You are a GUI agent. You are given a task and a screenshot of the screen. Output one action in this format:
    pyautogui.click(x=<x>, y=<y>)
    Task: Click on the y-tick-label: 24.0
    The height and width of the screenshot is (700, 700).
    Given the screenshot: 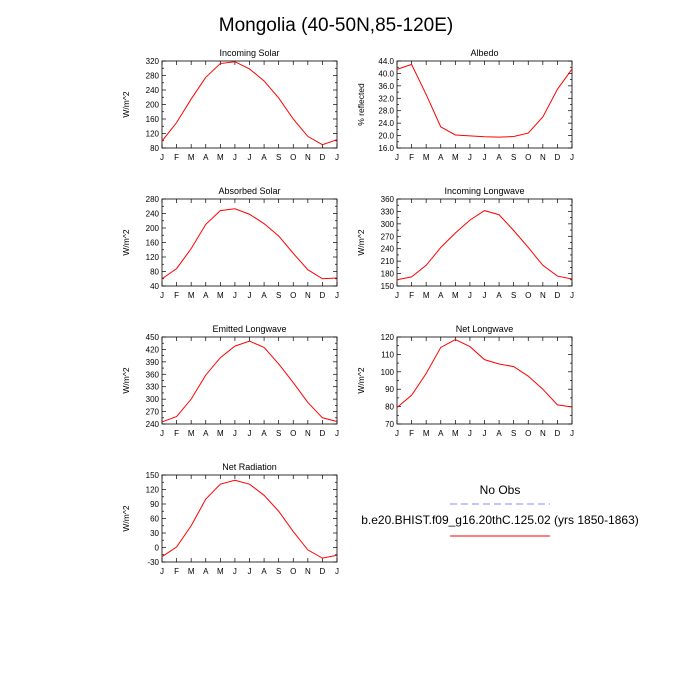 What is the action you would take?
    pyautogui.click(x=386, y=123)
    